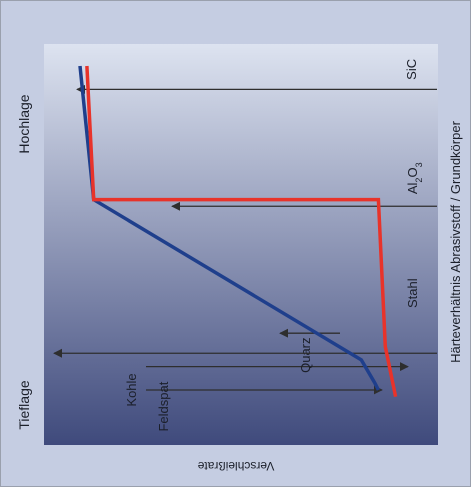  I want to click on marker-label-kohle: Kohle, so click(131, 389).